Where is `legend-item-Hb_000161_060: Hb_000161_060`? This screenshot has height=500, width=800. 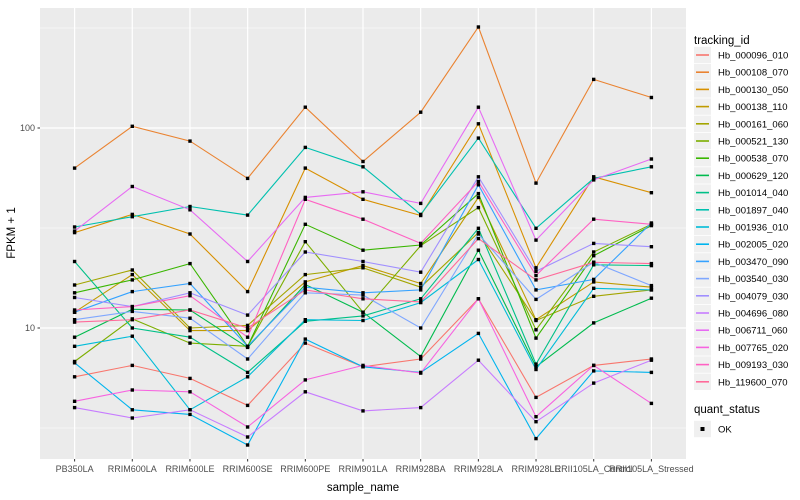 legend-item-Hb_000161_060: Hb_000161_060 is located at coordinates (741, 123).